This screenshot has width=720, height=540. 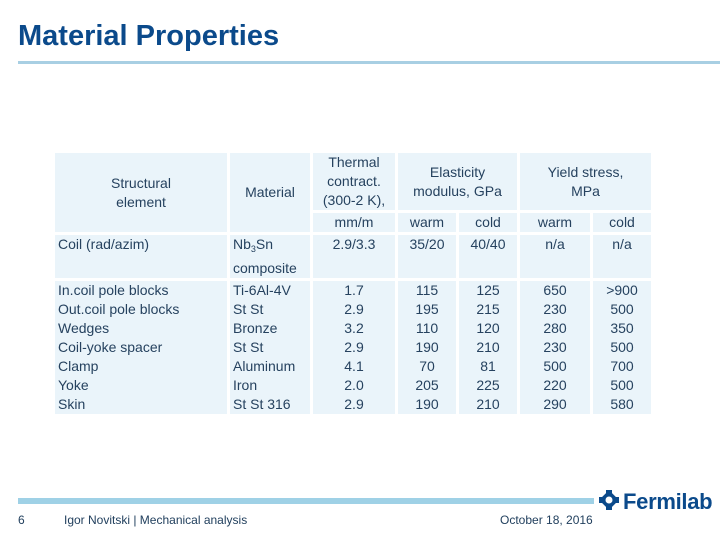 I want to click on header-thermal-unit: mm/m, so click(x=354, y=221).